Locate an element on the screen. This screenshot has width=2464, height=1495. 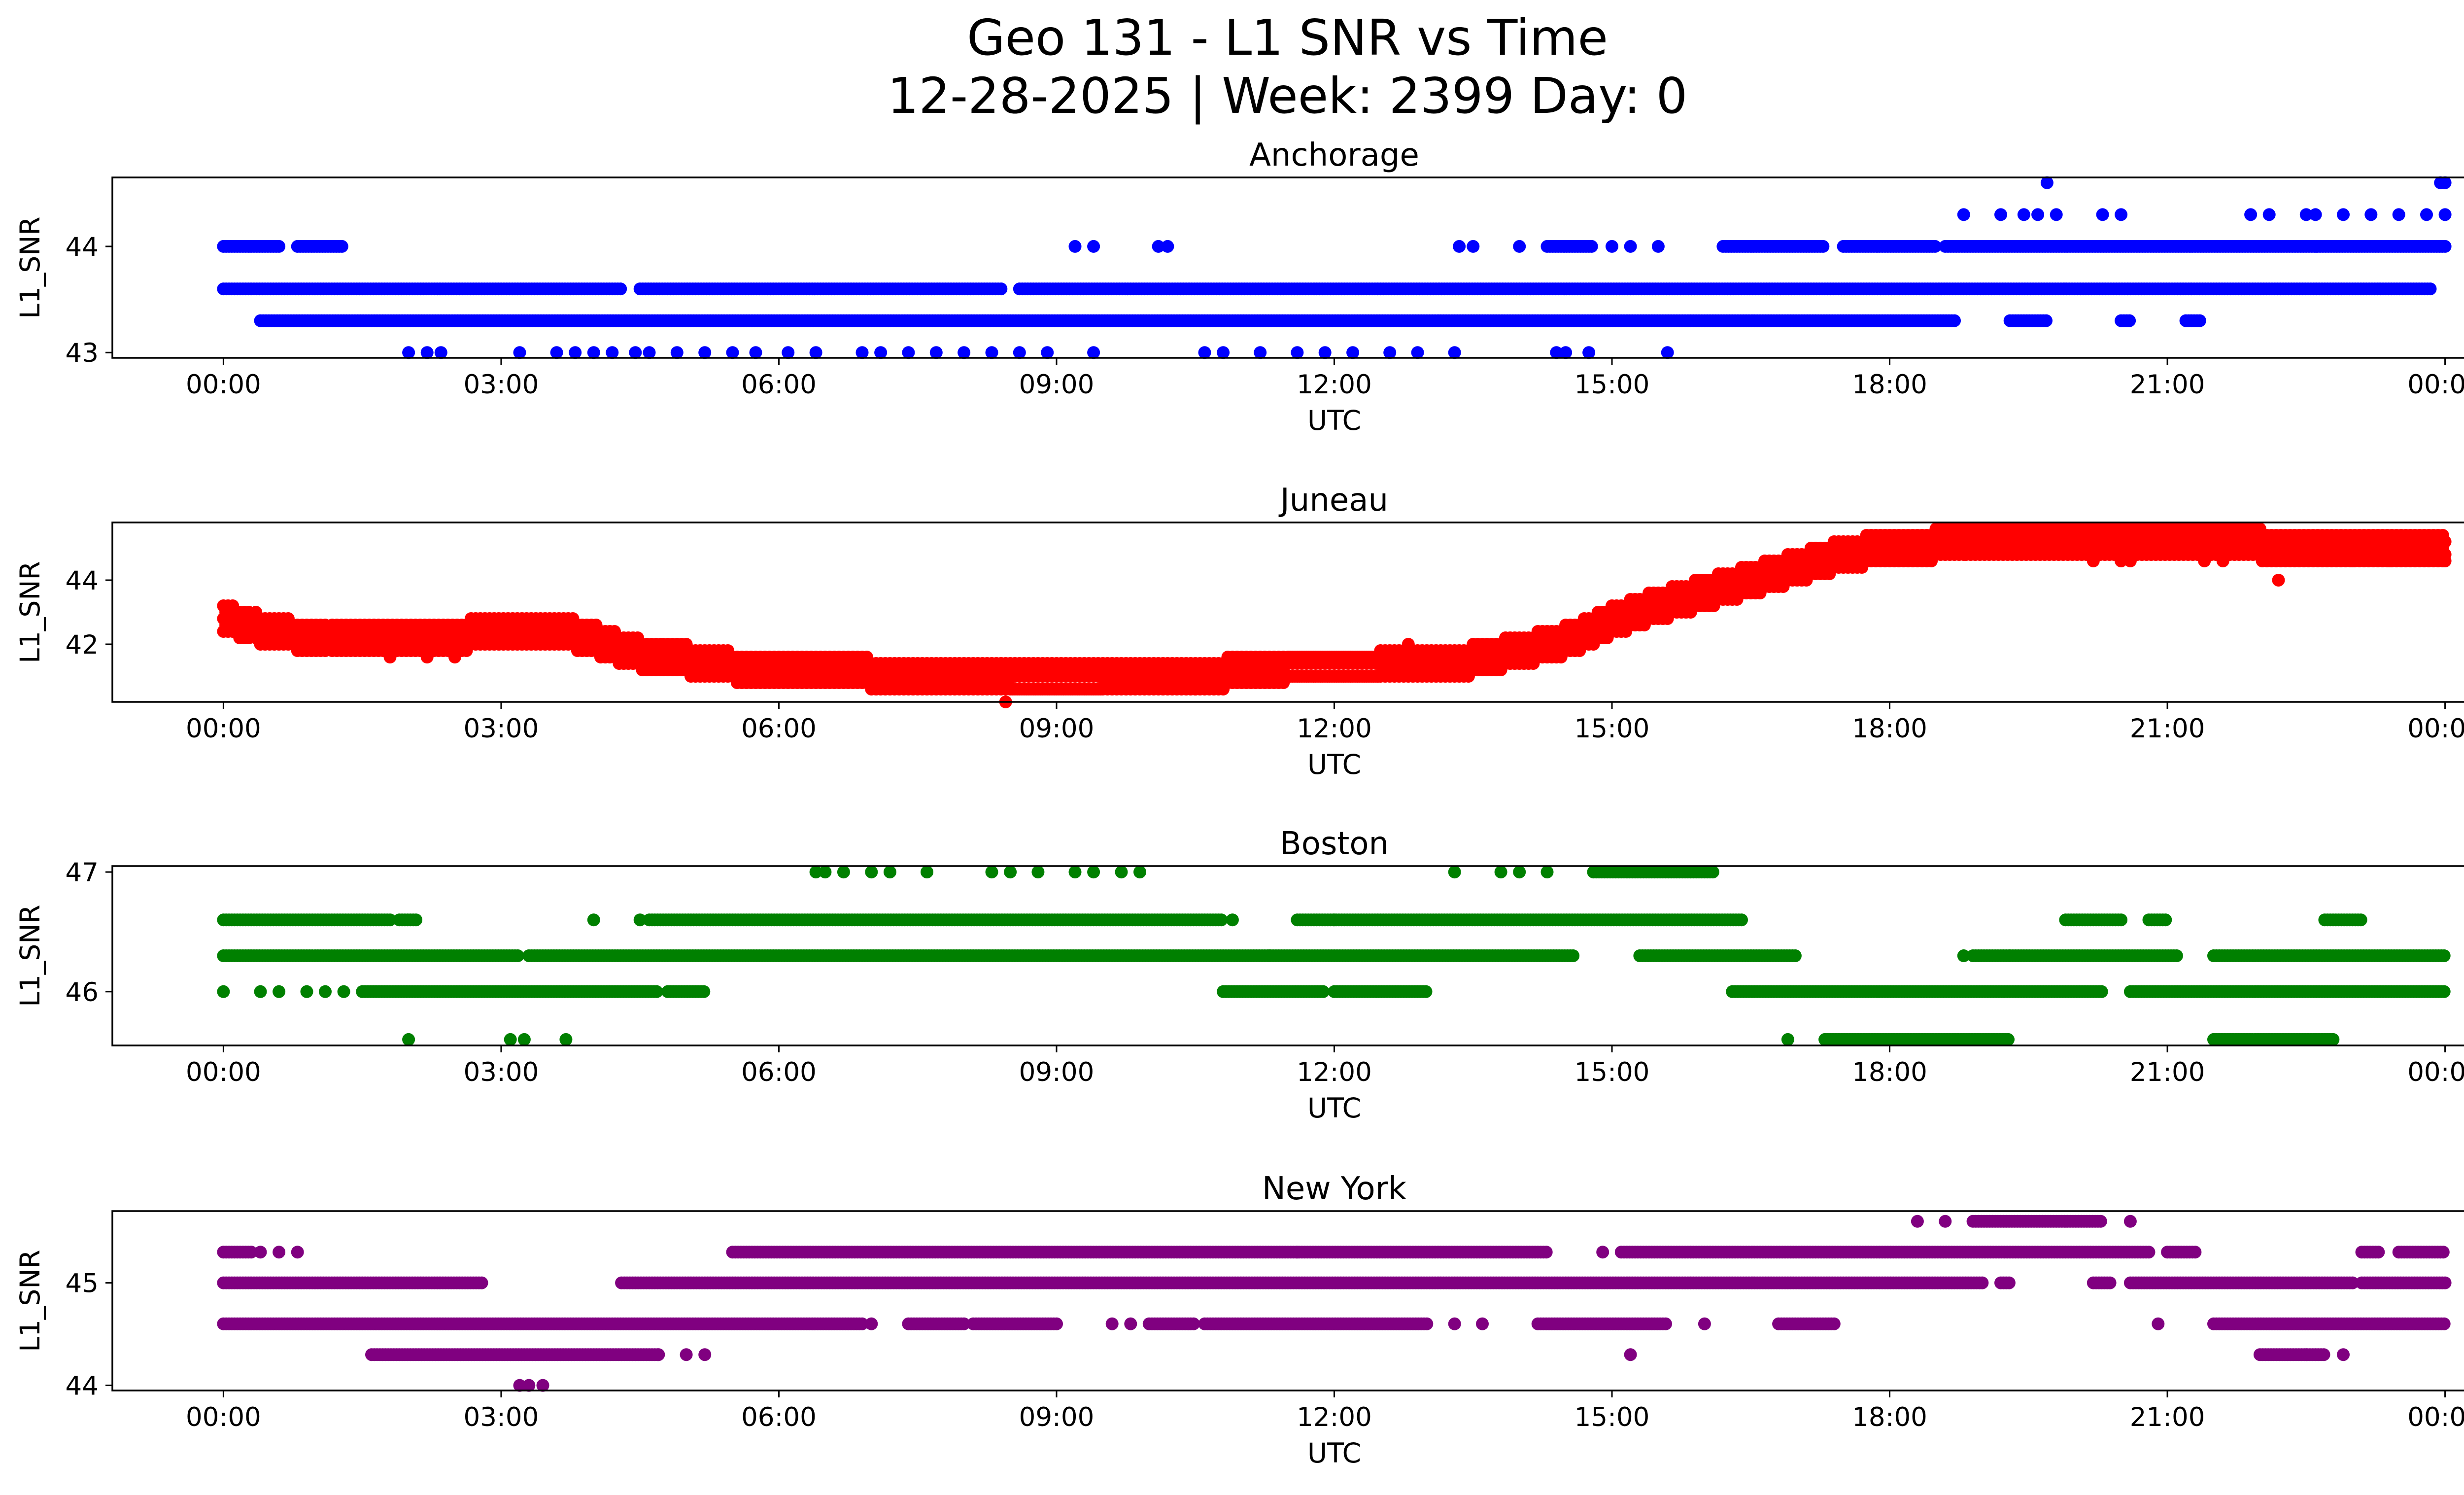
panel-title: Juneau is located at coordinates (1333, 500).